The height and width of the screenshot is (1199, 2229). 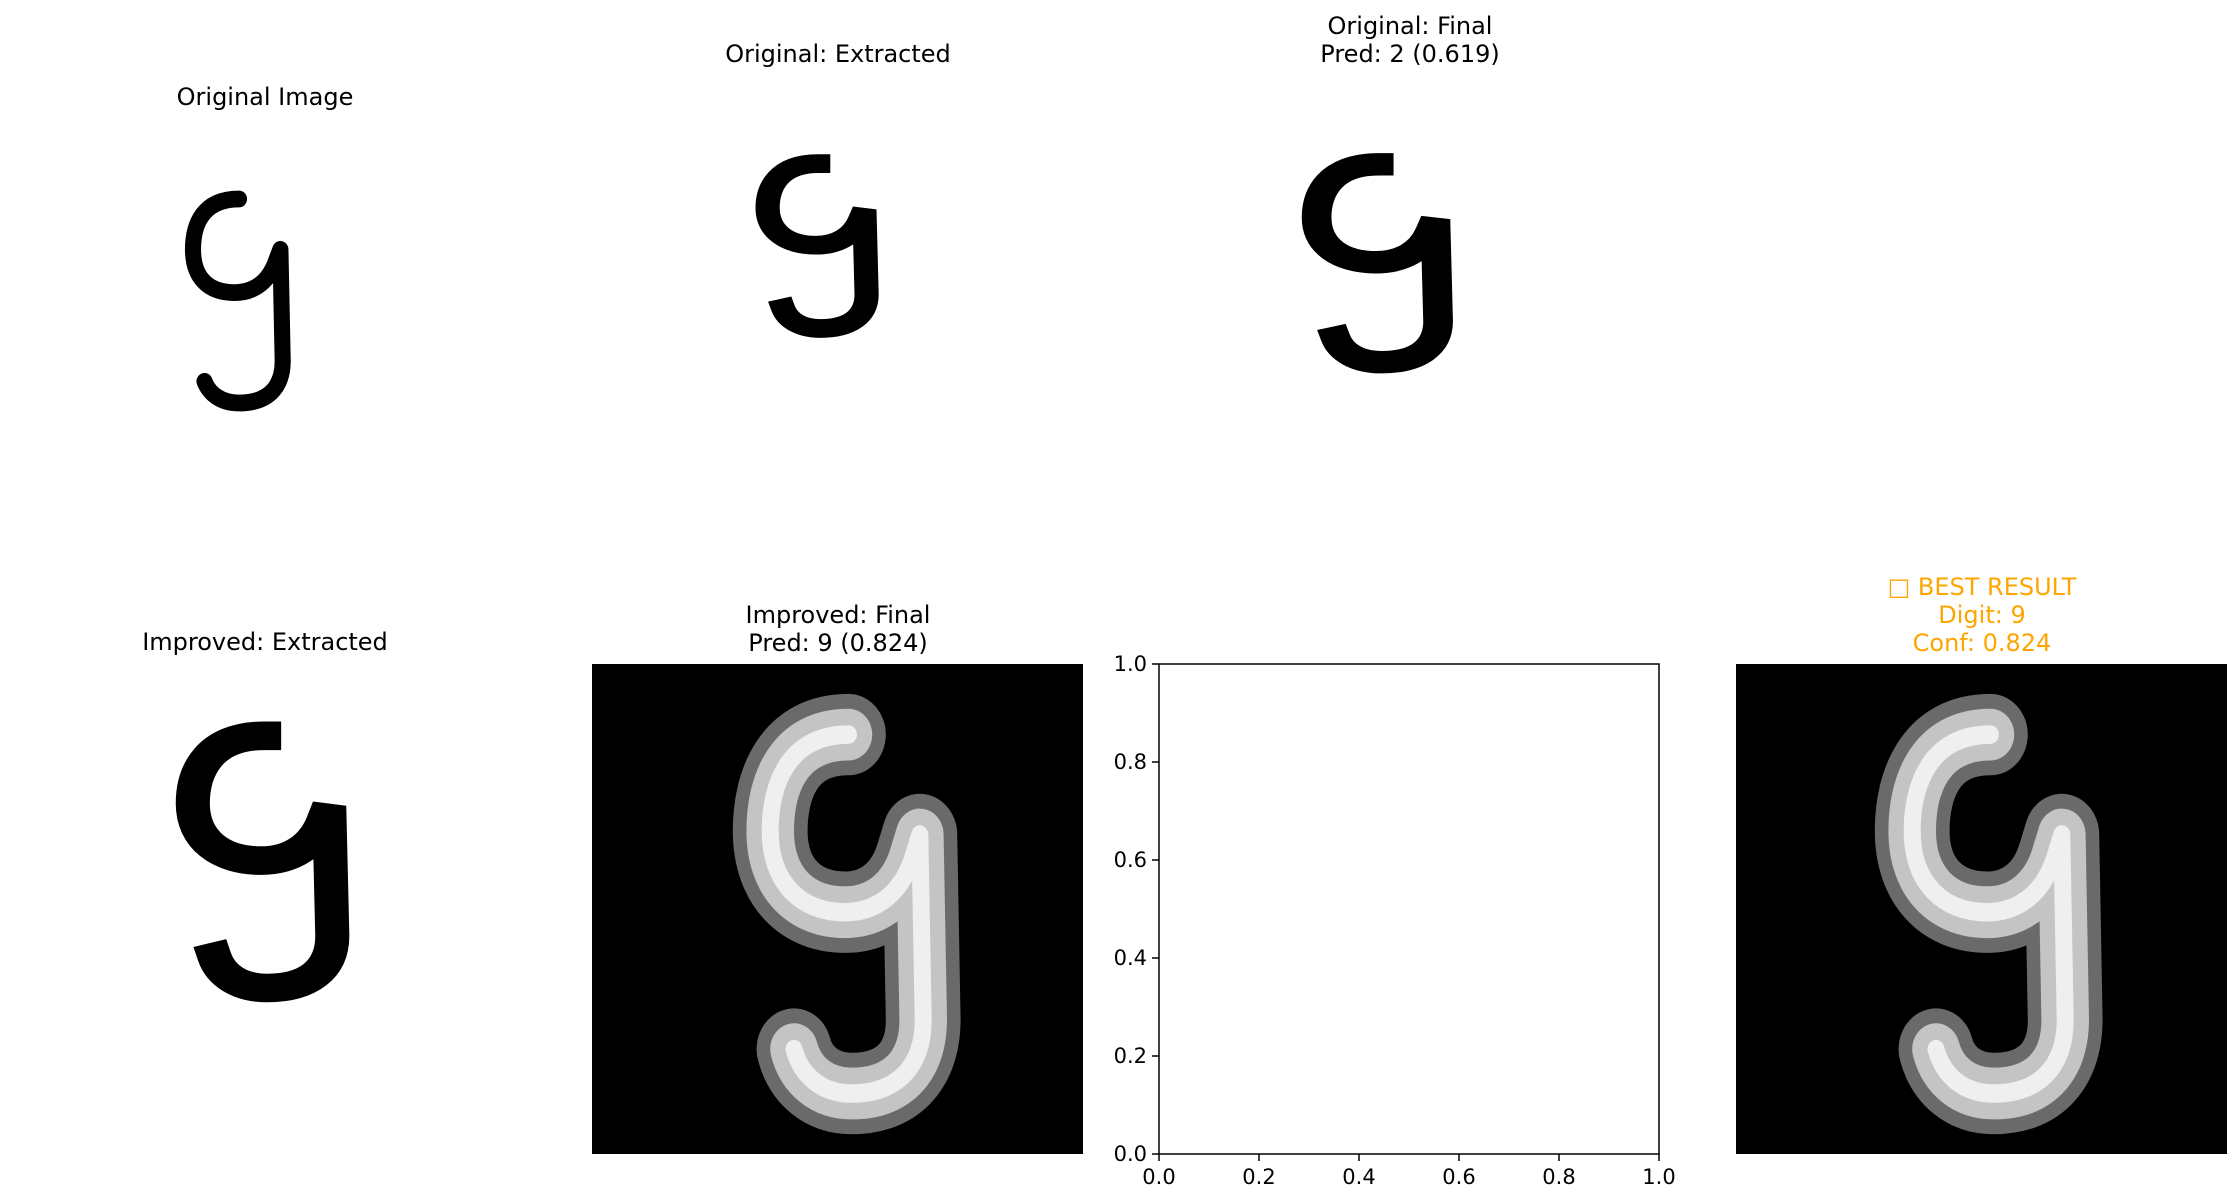 I want to click on panel-improved-extracted: Improved: Extracted, so click(x=265, y=808).